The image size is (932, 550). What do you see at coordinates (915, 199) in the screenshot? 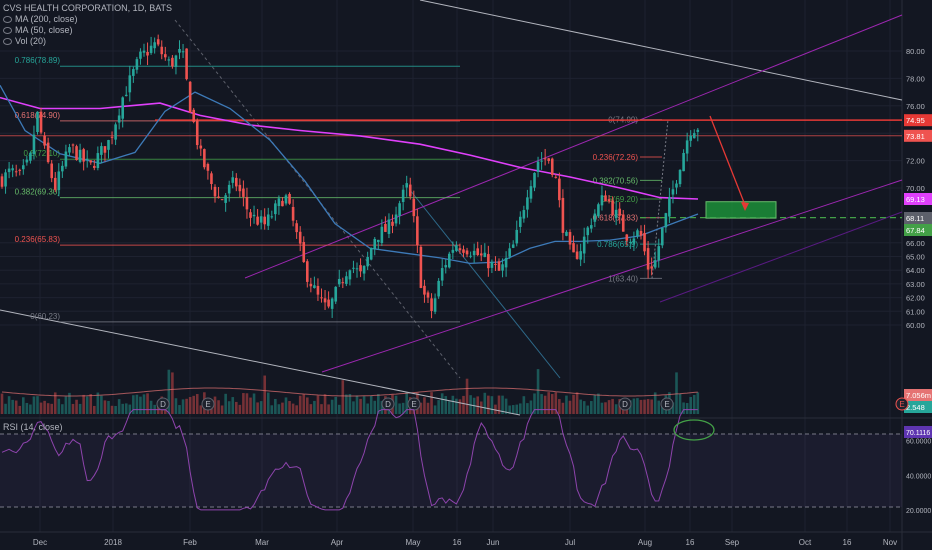
I see `price-tag-label: 69.13` at bounding box center [915, 199].